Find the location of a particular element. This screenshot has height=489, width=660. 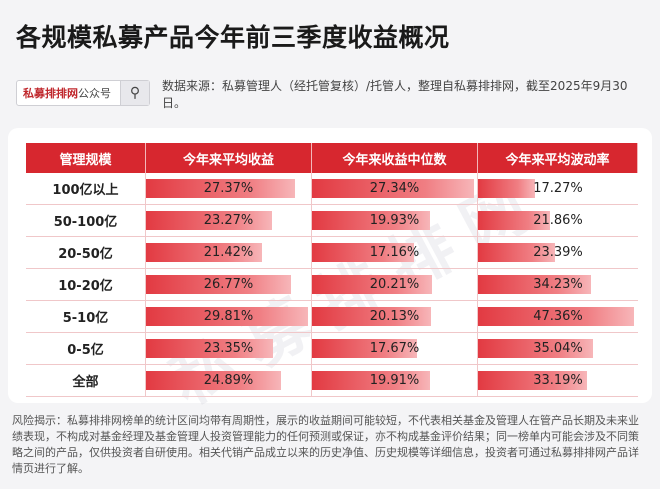

value-label: 23.35% is located at coordinates (228, 348).